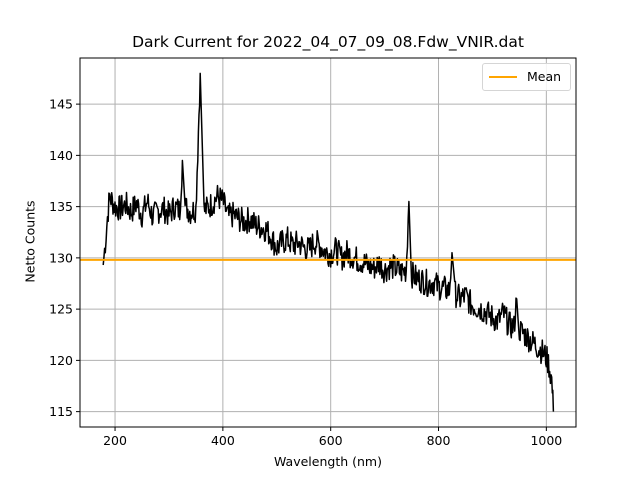  Describe the element at coordinates (439, 440) in the screenshot. I see `x-tick-label: 800` at that location.